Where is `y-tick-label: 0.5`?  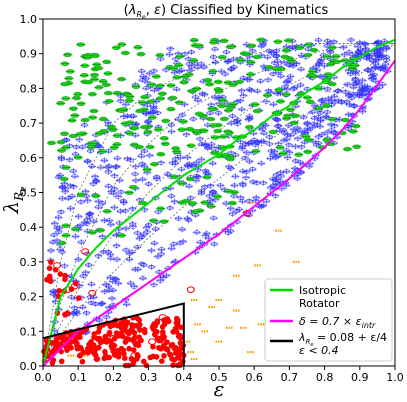
y-tick-label: 0.5 is located at coordinates (29, 193).